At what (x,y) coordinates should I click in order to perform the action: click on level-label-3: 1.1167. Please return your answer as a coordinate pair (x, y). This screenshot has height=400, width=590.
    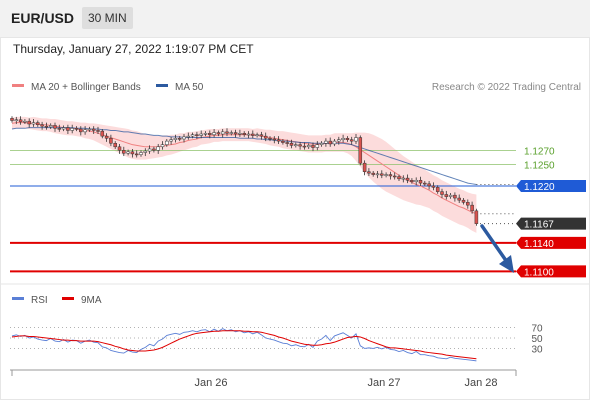
    Looking at the image, I should click on (539, 225).